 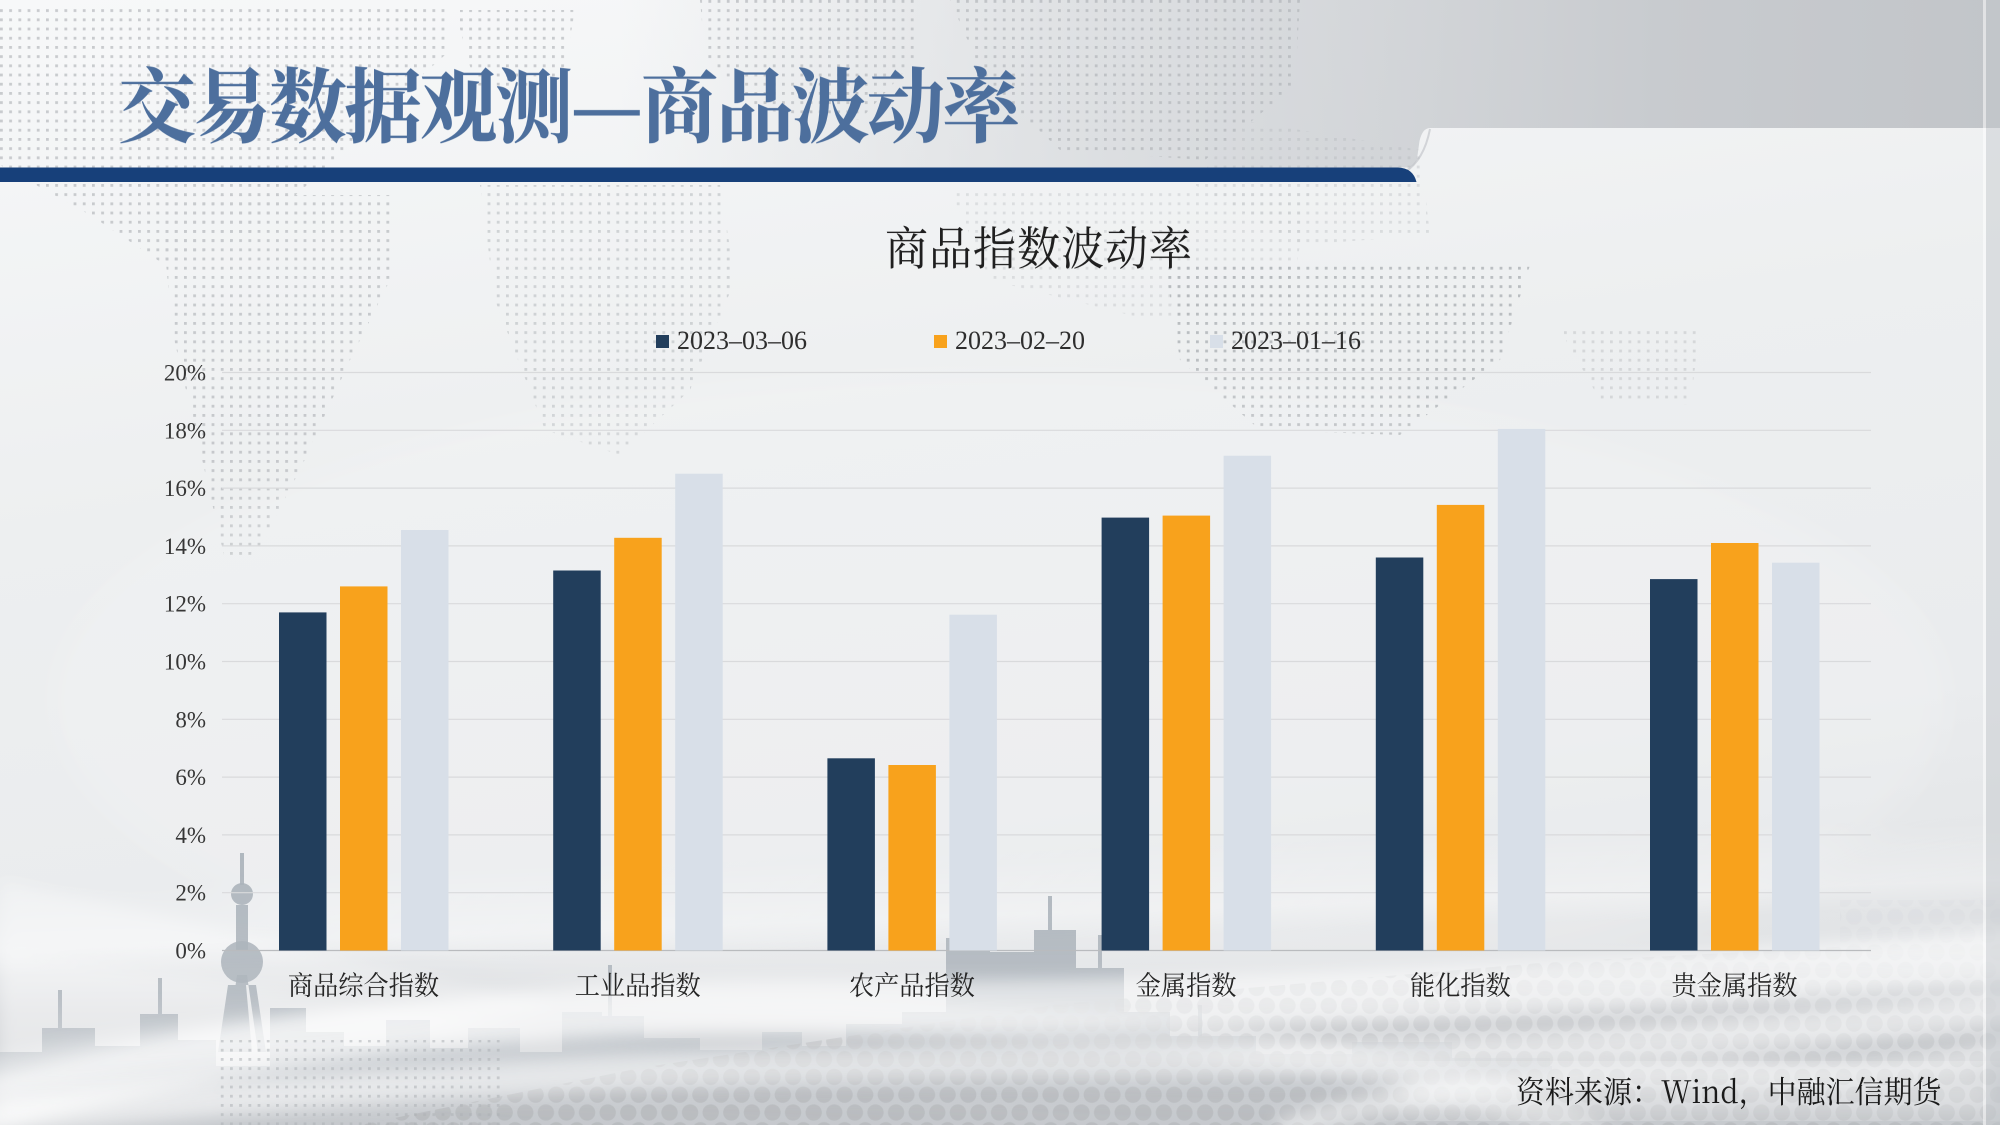 I want to click on svg-text: 20%, so click(x=185, y=373).